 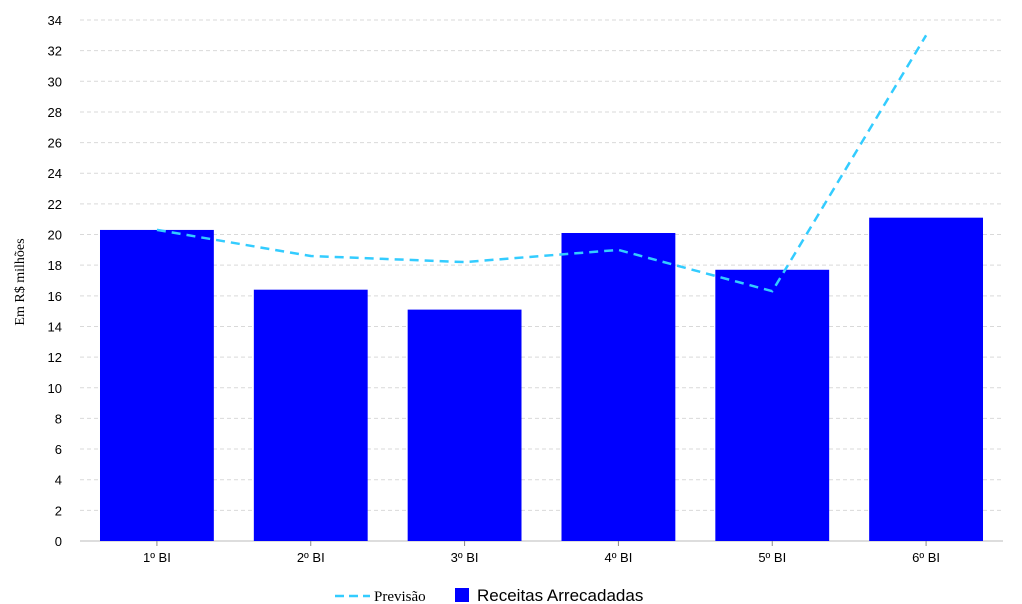 I want to click on legend-label-receitas: Receitas Arrecadadas, so click(x=560, y=595).